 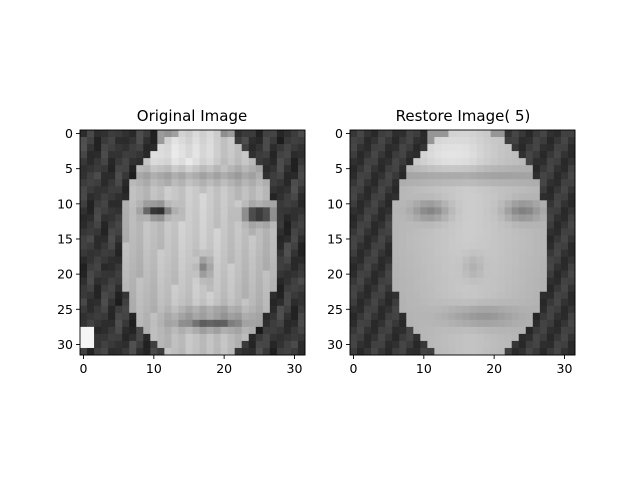 What do you see at coordinates (335, 344) in the screenshot?
I see `y-tick-label: 30` at bounding box center [335, 344].